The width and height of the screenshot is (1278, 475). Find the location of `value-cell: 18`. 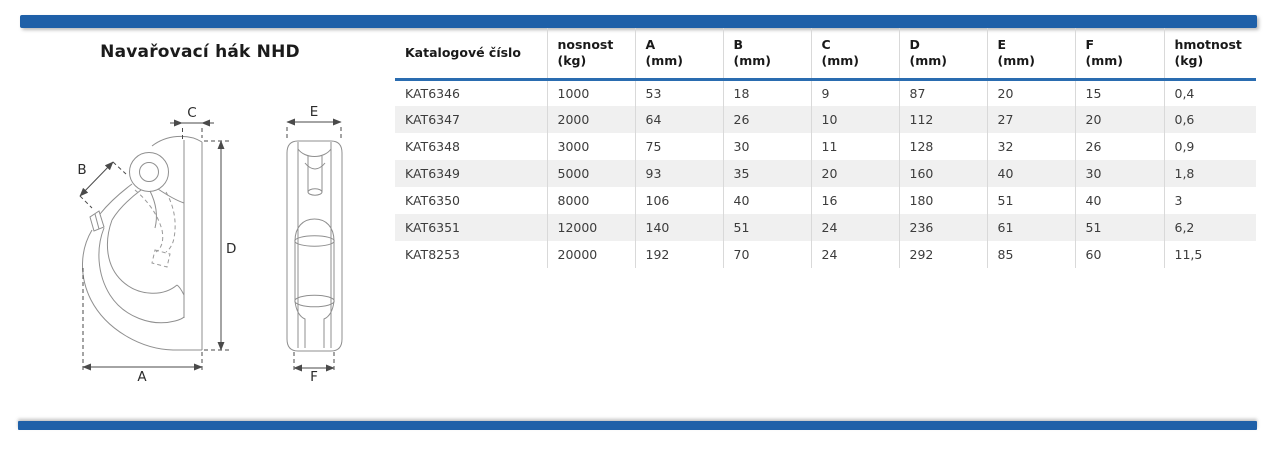

value-cell: 18 is located at coordinates (766, 92).